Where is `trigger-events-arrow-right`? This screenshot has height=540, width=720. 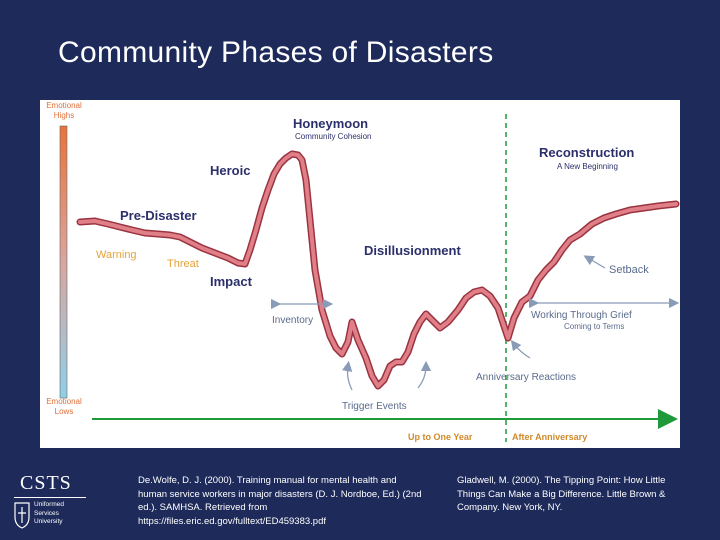
trigger-events-arrow-right is located at coordinates (424, 374).